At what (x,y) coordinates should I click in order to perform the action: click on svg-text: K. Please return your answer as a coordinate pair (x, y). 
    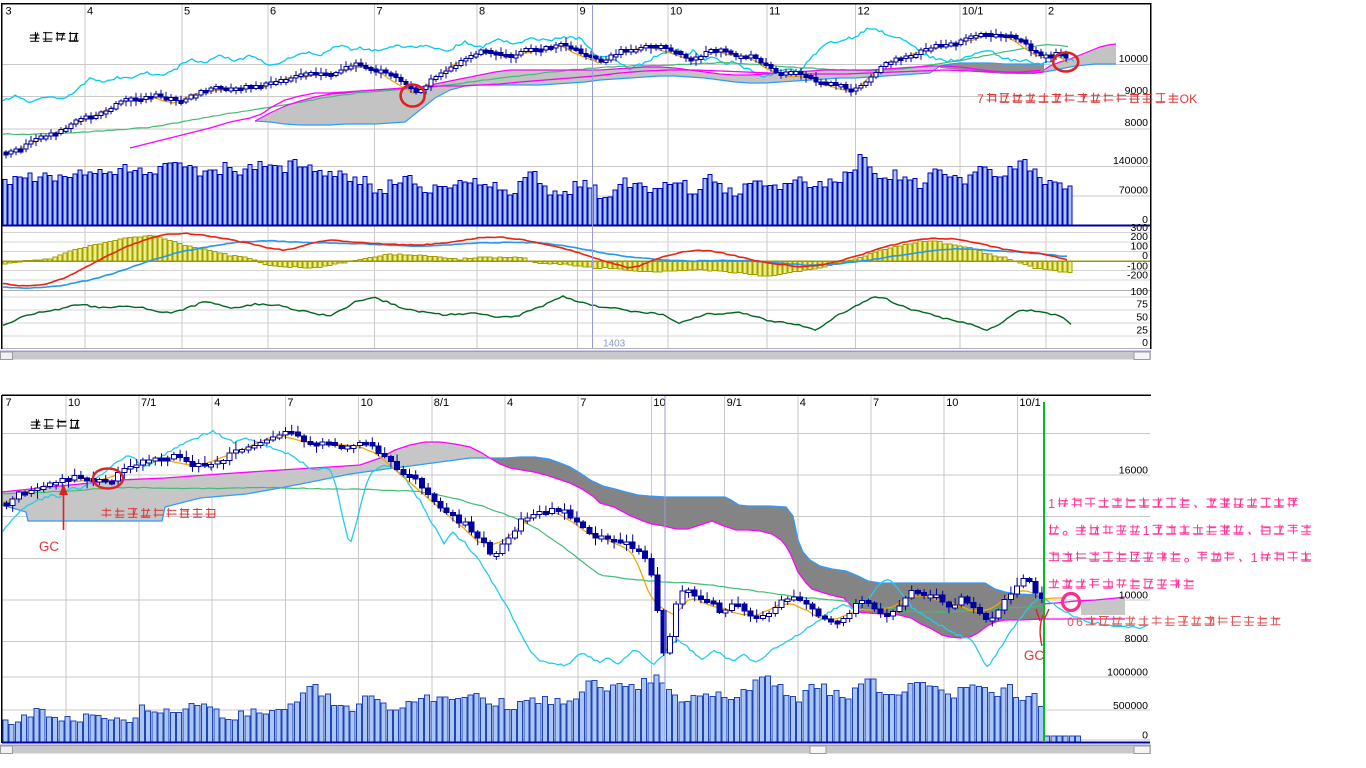
    Looking at the image, I should click on (1193, 99).